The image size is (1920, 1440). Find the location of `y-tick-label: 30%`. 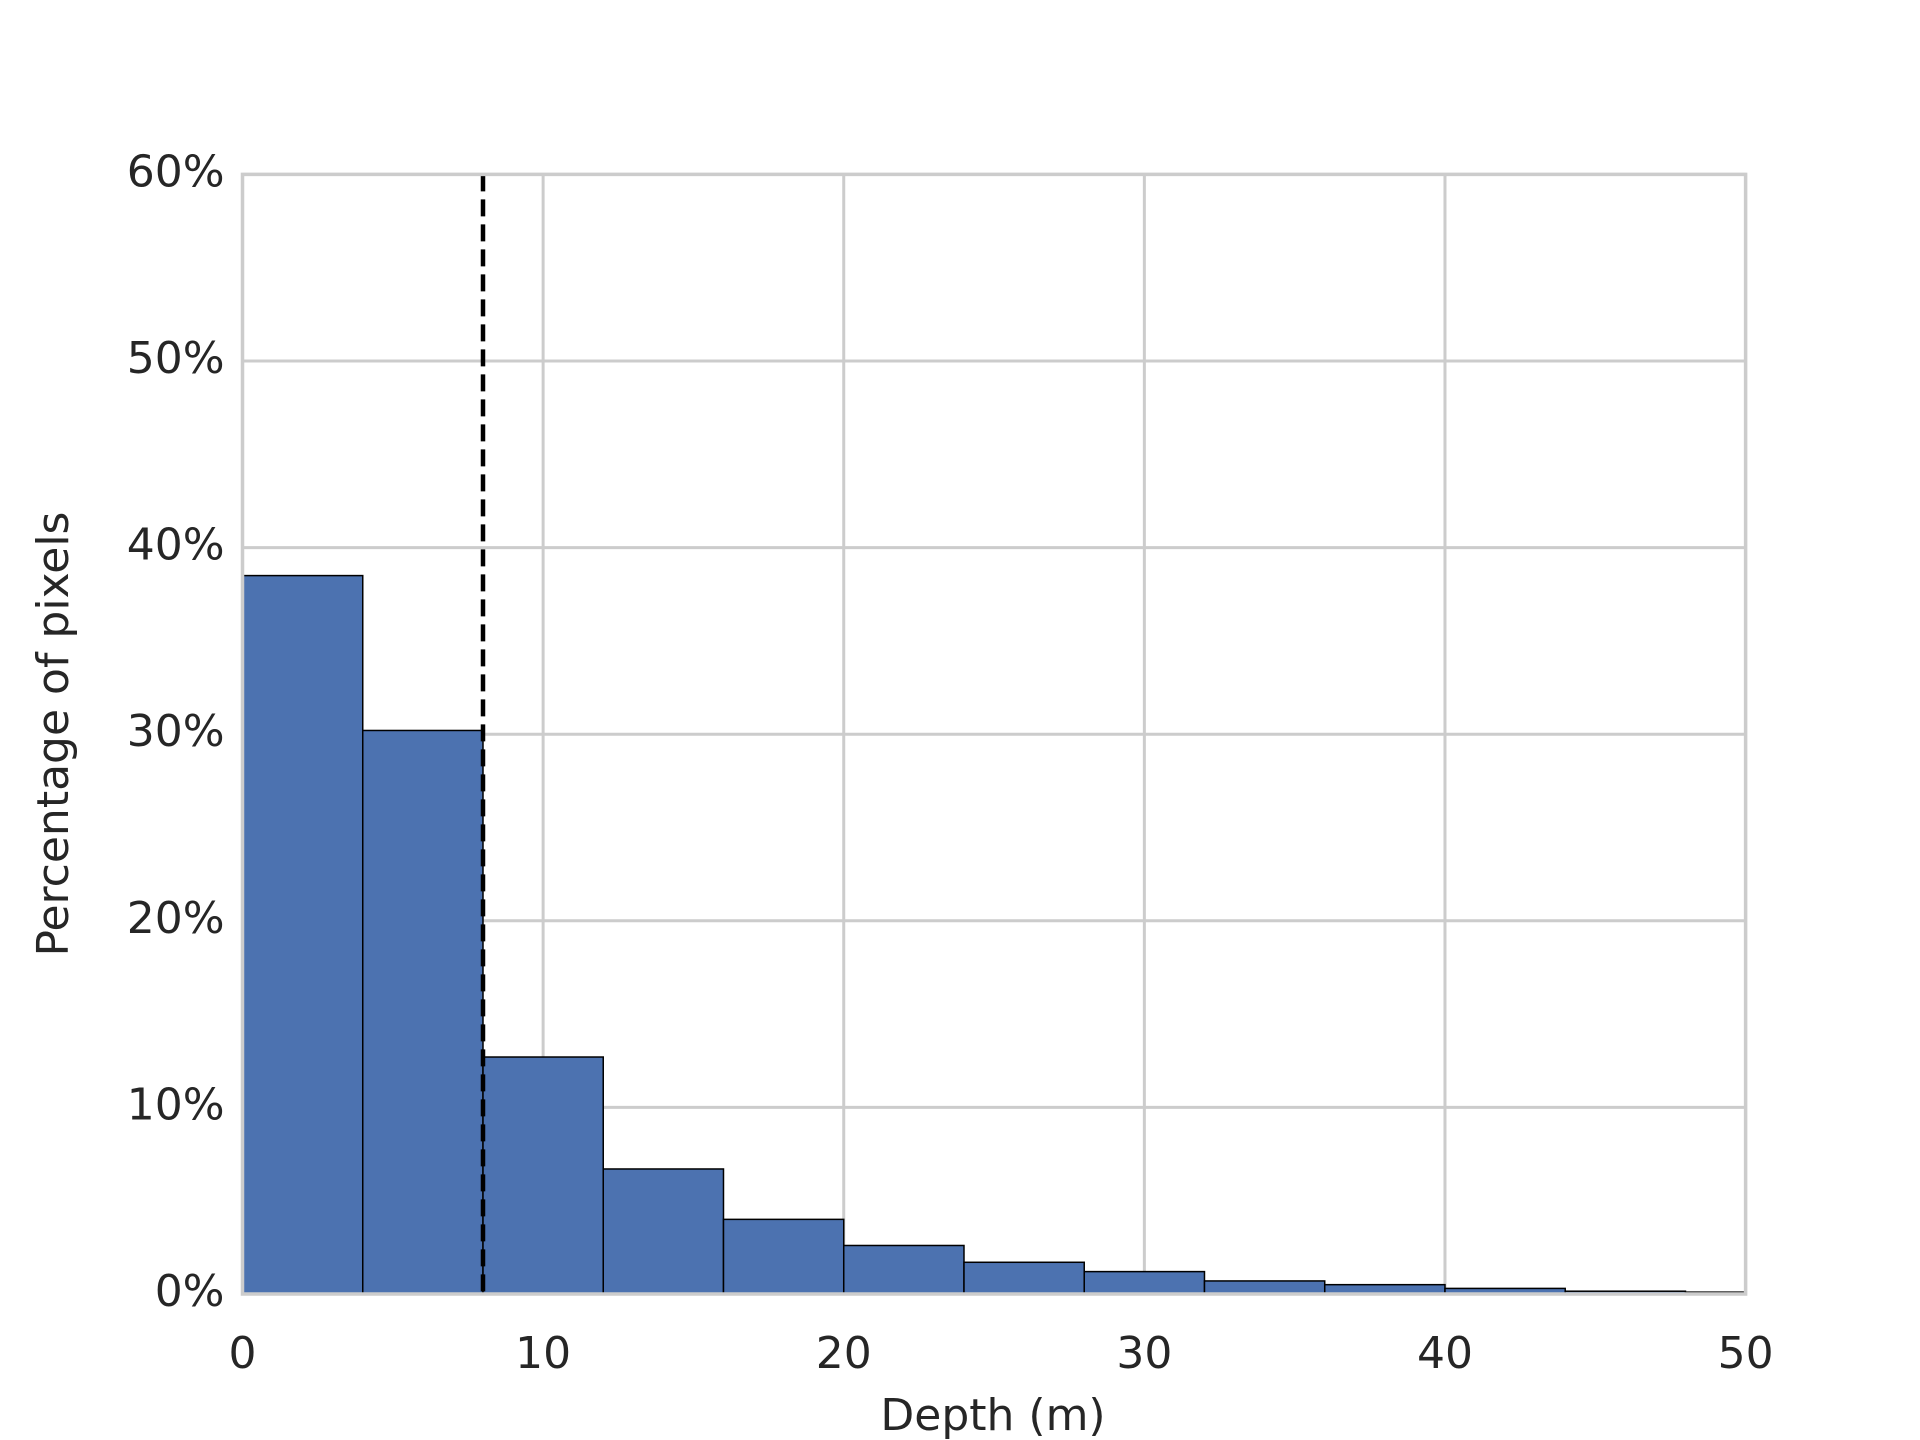

y-tick-label: 30% is located at coordinates (176, 731).